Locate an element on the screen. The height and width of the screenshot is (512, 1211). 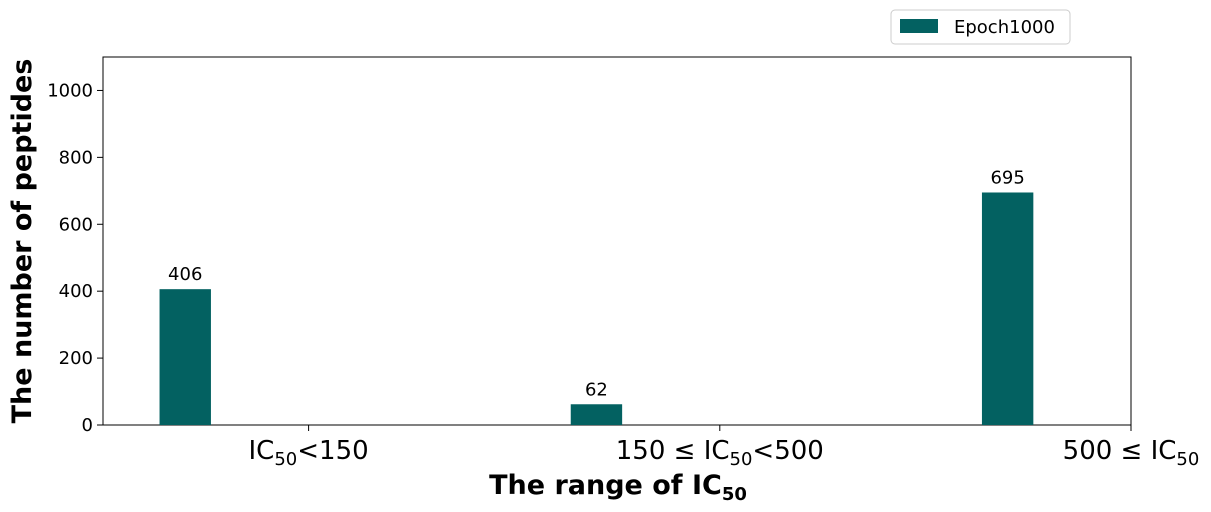
legend-swatch is located at coordinates (919, 26).